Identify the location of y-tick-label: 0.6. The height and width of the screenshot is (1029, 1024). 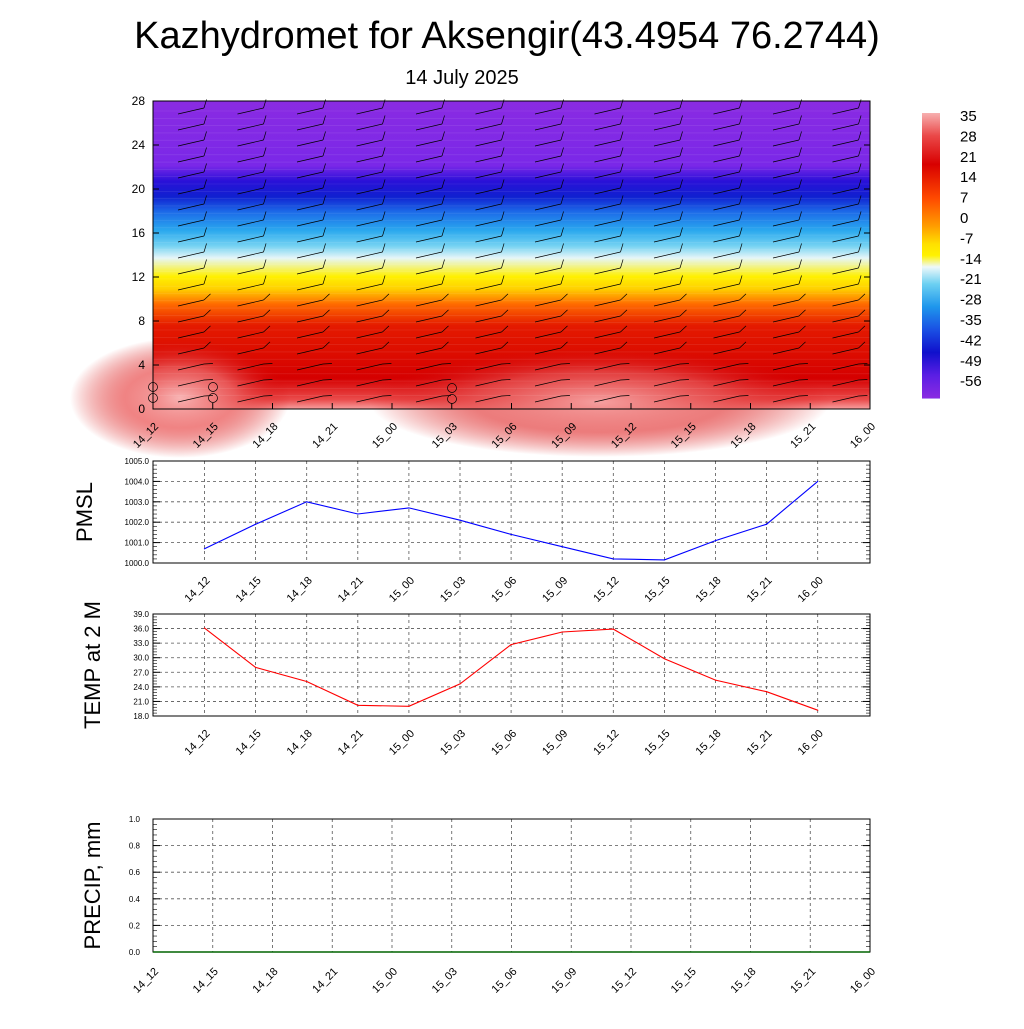
(135, 872).